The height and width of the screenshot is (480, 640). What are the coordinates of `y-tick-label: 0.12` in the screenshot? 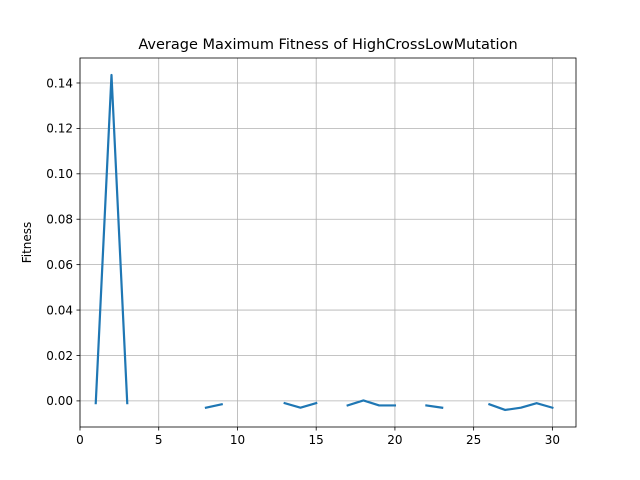 It's located at (59, 129).